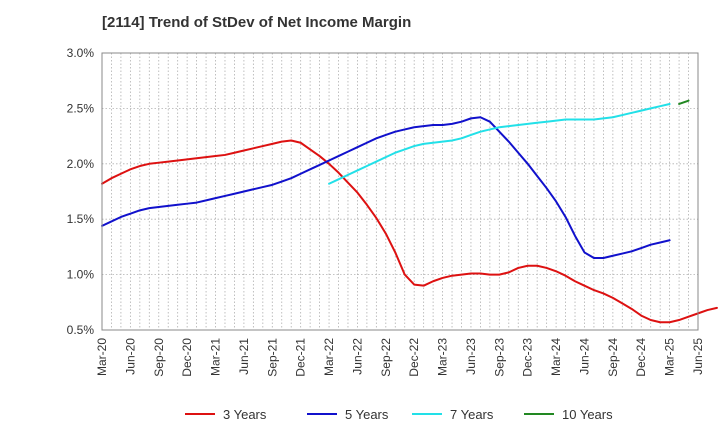  What do you see at coordinates (499, 143) in the screenshot?
I see `series-line-7-years` at bounding box center [499, 143].